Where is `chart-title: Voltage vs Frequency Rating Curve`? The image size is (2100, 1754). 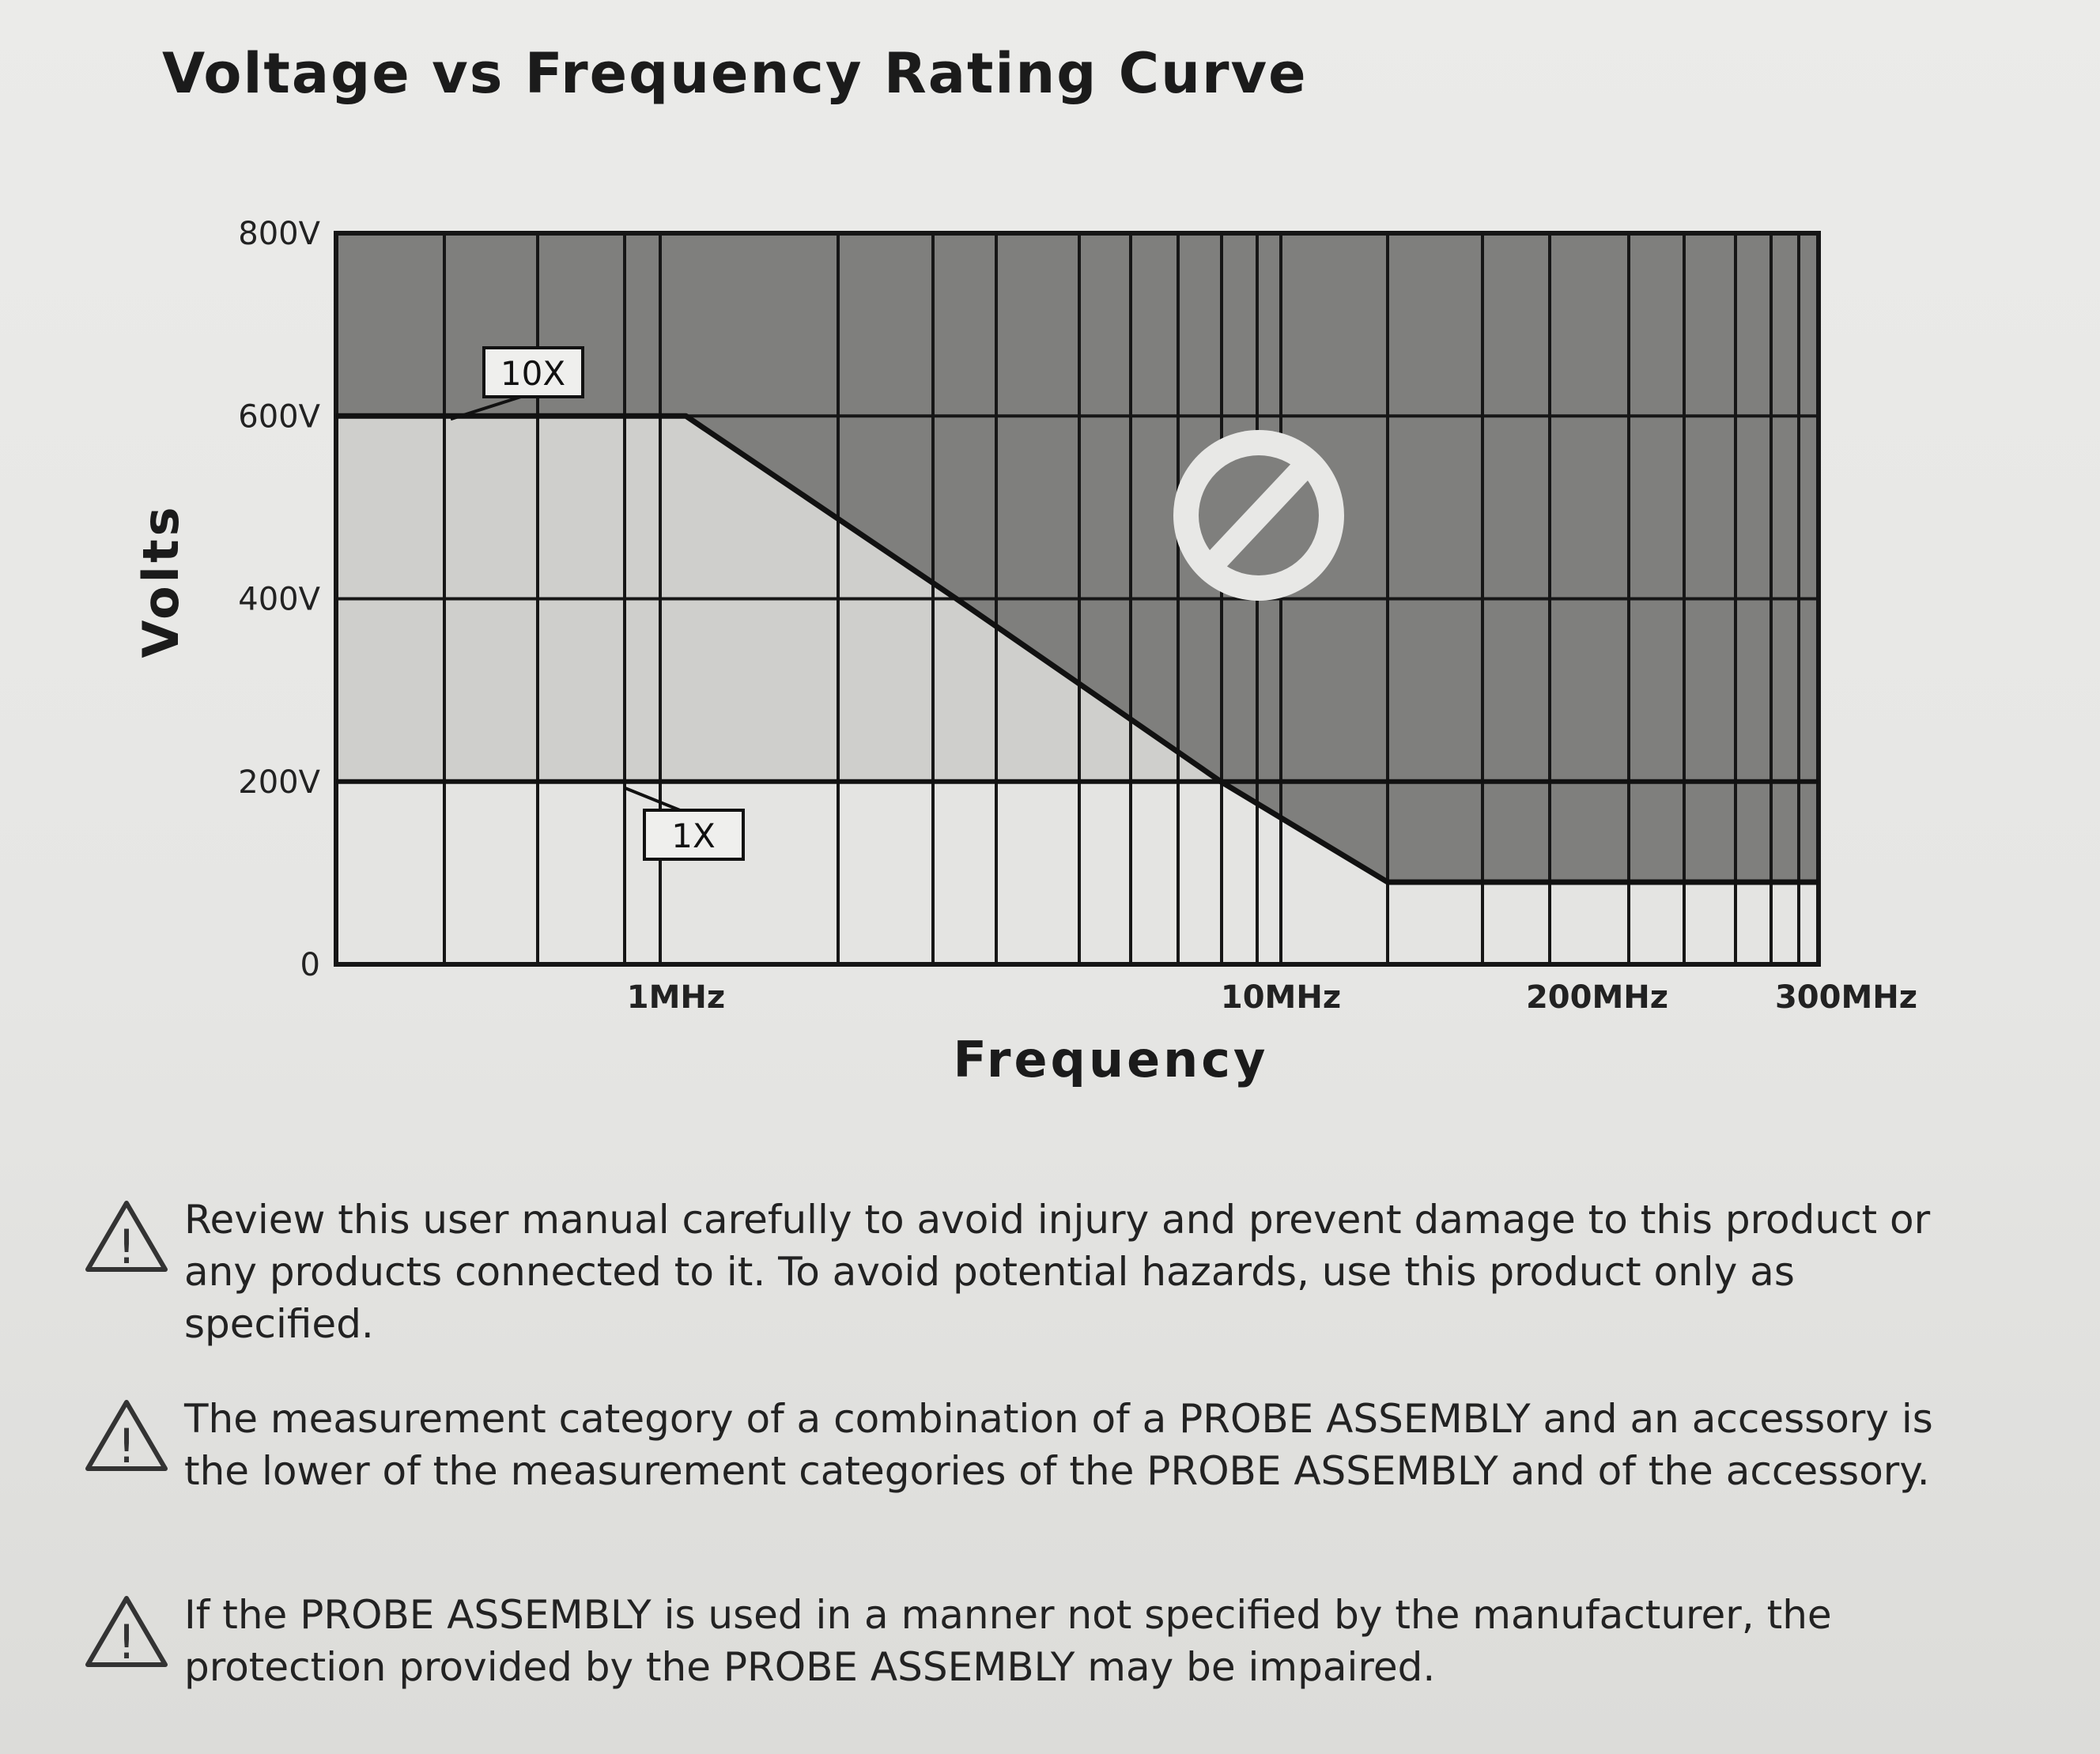 chart-title: Voltage vs Frequency Rating Curve is located at coordinates (735, 73).